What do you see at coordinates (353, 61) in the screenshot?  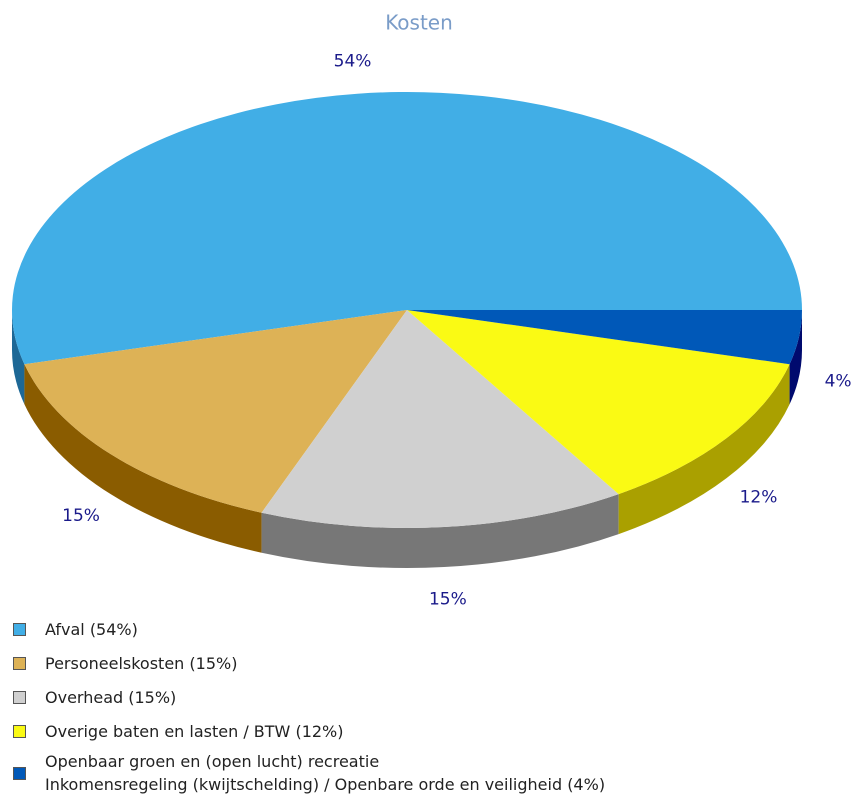 I see `value-label: 54%` at bounding box center [353, 61].